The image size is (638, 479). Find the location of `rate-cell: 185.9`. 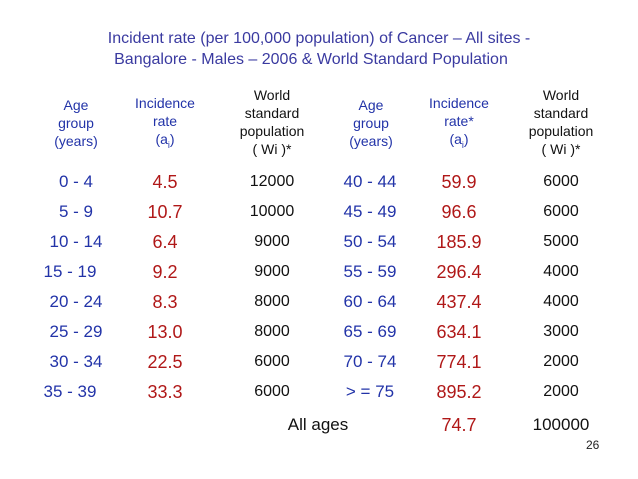

rate-cell: 185.9 is located at coordinates (459, 242).